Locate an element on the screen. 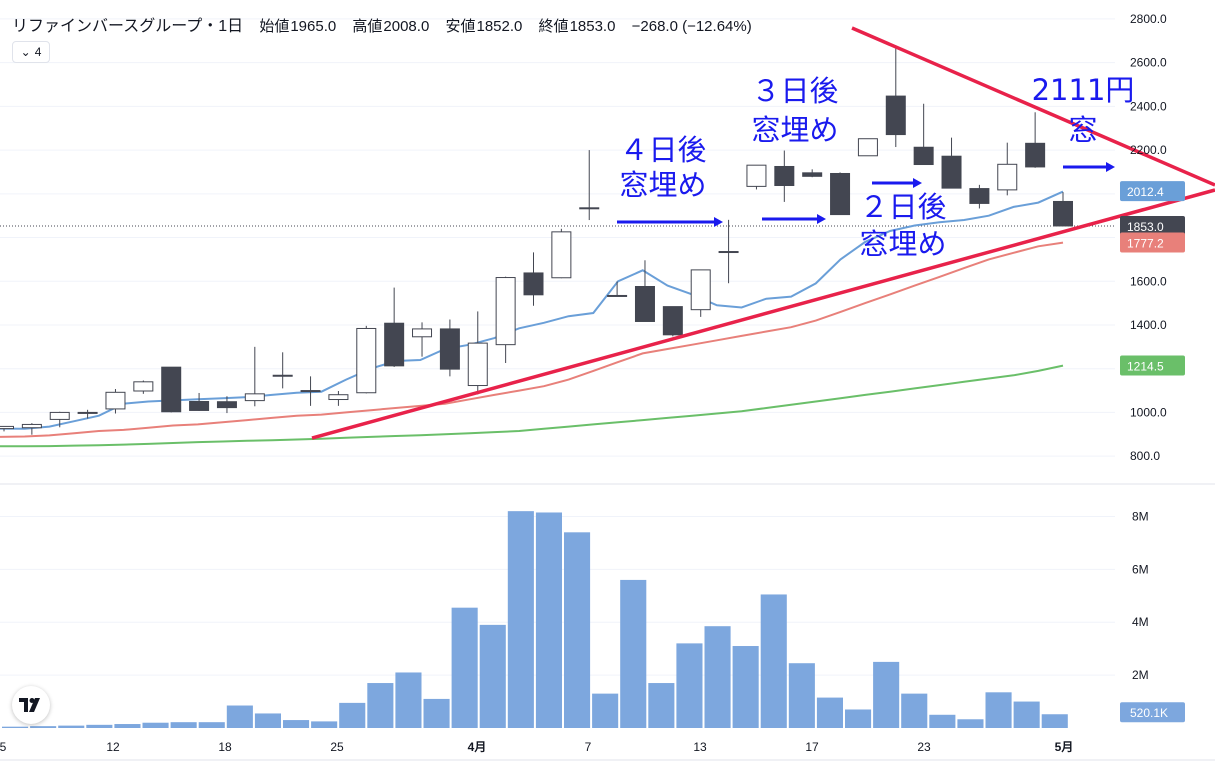 The height and width of the screenshot is (772, 1215). volume-axis-badge-label: 520.1K is located at coordinates (1149, 713).